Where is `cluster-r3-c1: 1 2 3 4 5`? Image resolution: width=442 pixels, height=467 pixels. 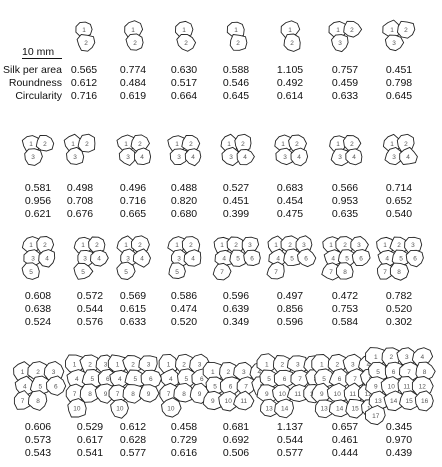 cluster-r3-c1: 1 2 3 4 5 is located at coordinates (38, 258).